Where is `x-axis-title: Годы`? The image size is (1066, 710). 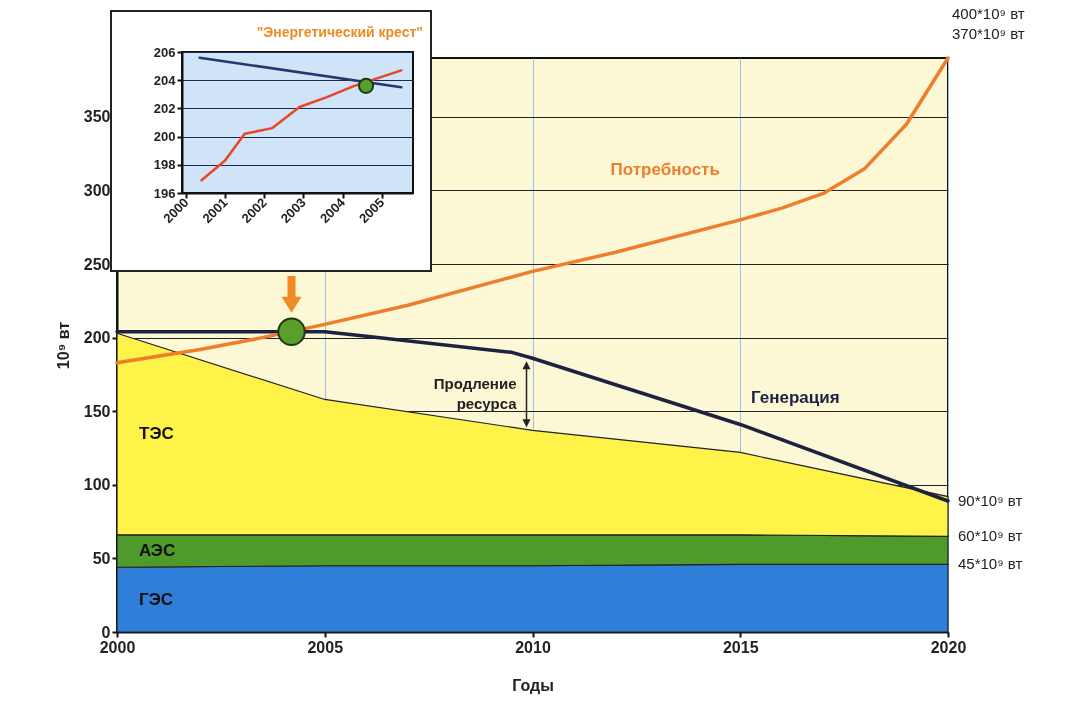 x-axis-title: Годы is located at coordinates (533, 685).